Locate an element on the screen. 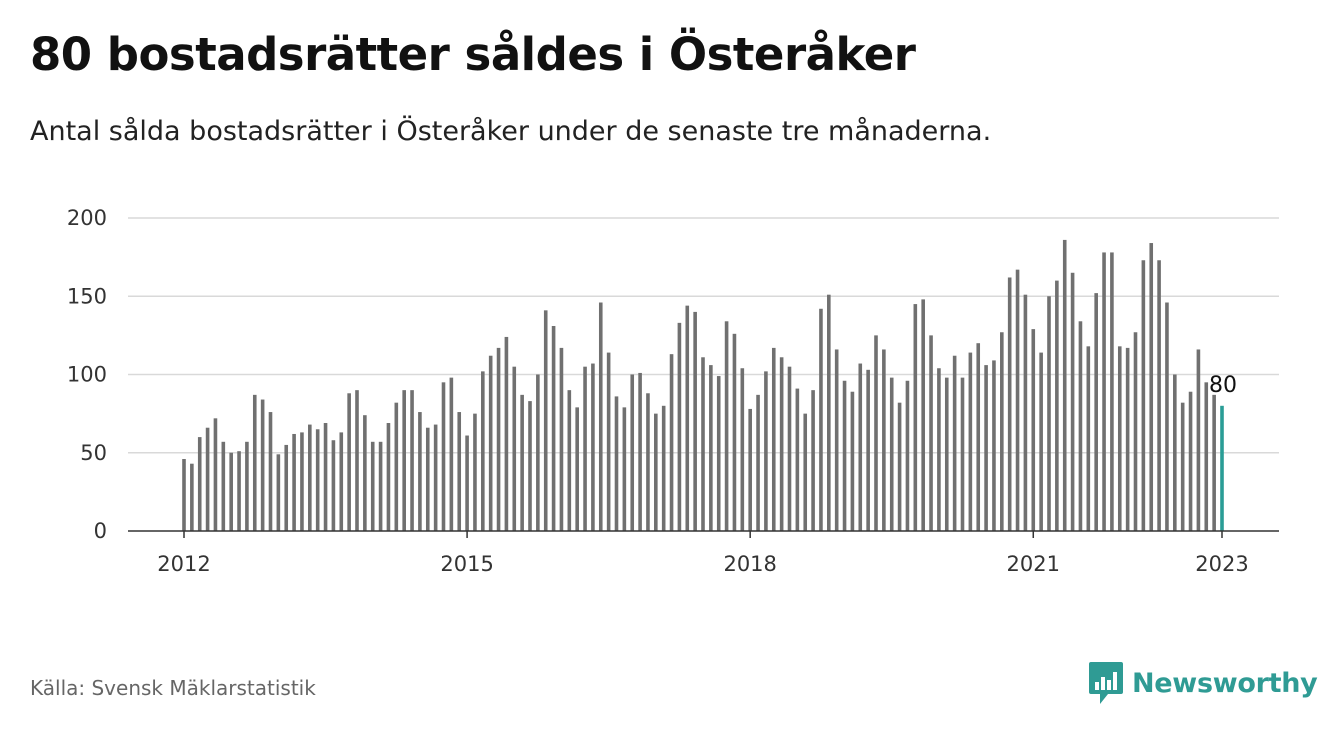  newsworthy-logo: Newsworthy is located at coordinates (1203, 683).